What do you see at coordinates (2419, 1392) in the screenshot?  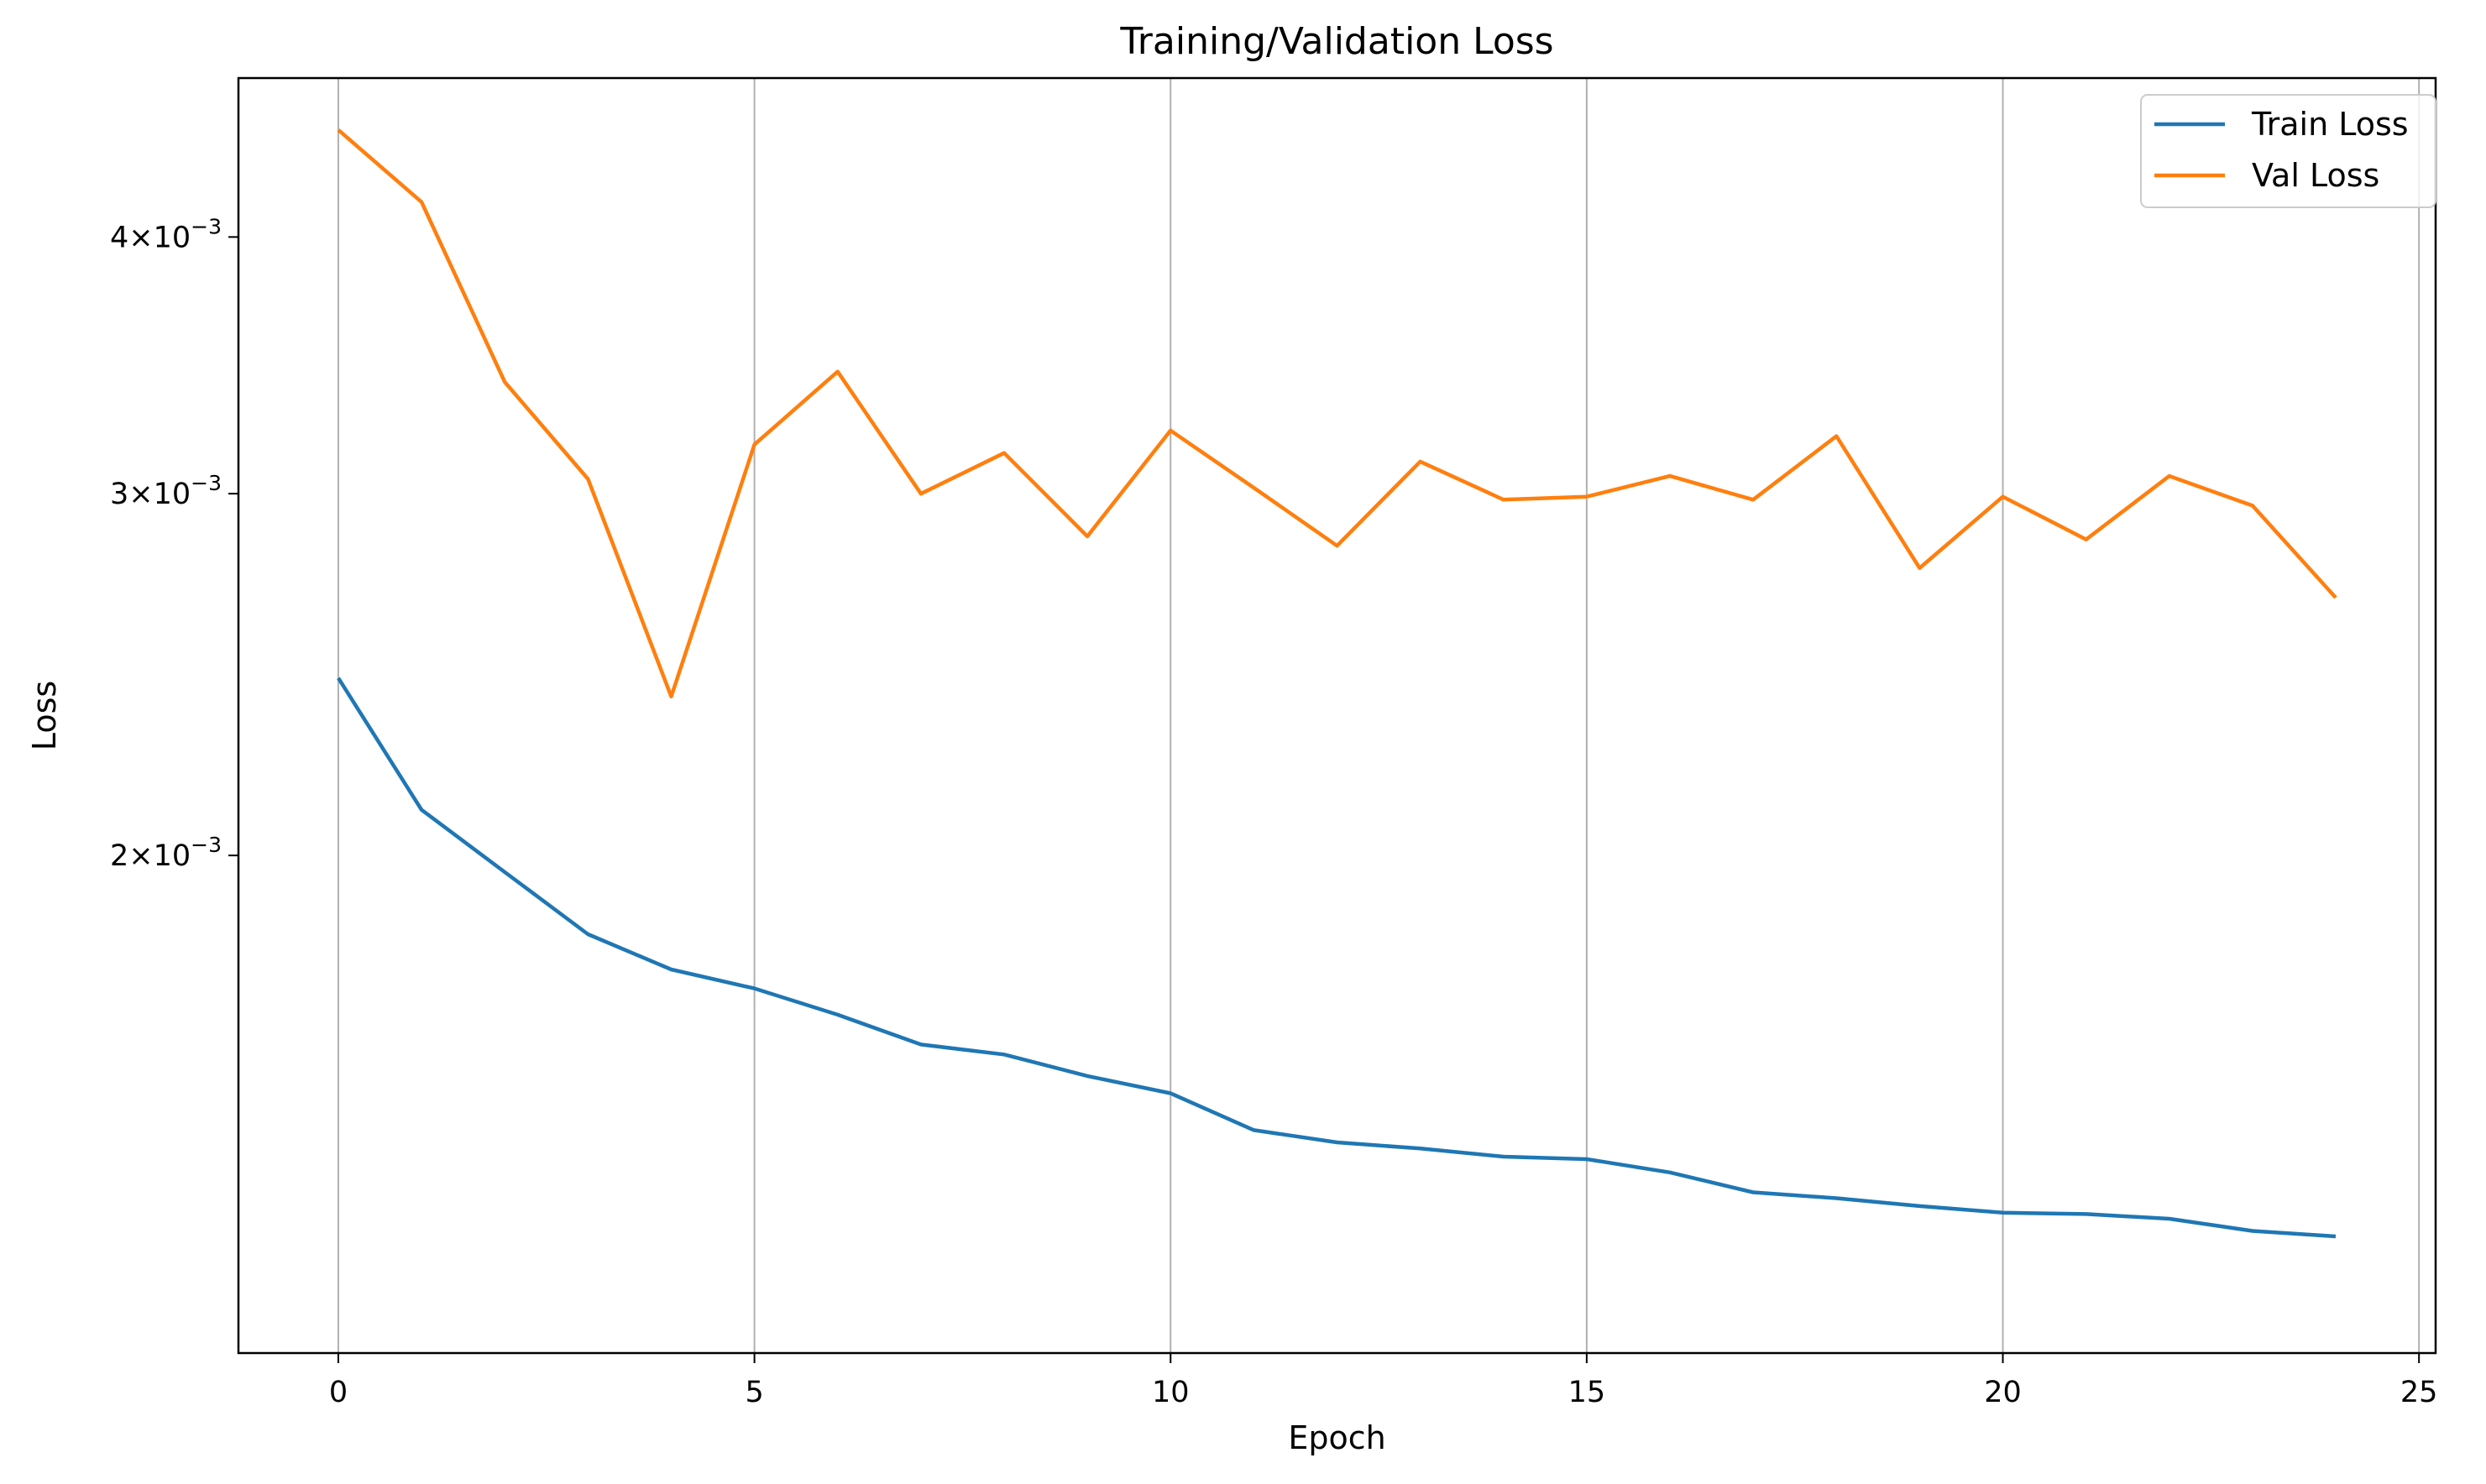 I see `x-tick-label: 25` at bounding box center [2419, 1392].